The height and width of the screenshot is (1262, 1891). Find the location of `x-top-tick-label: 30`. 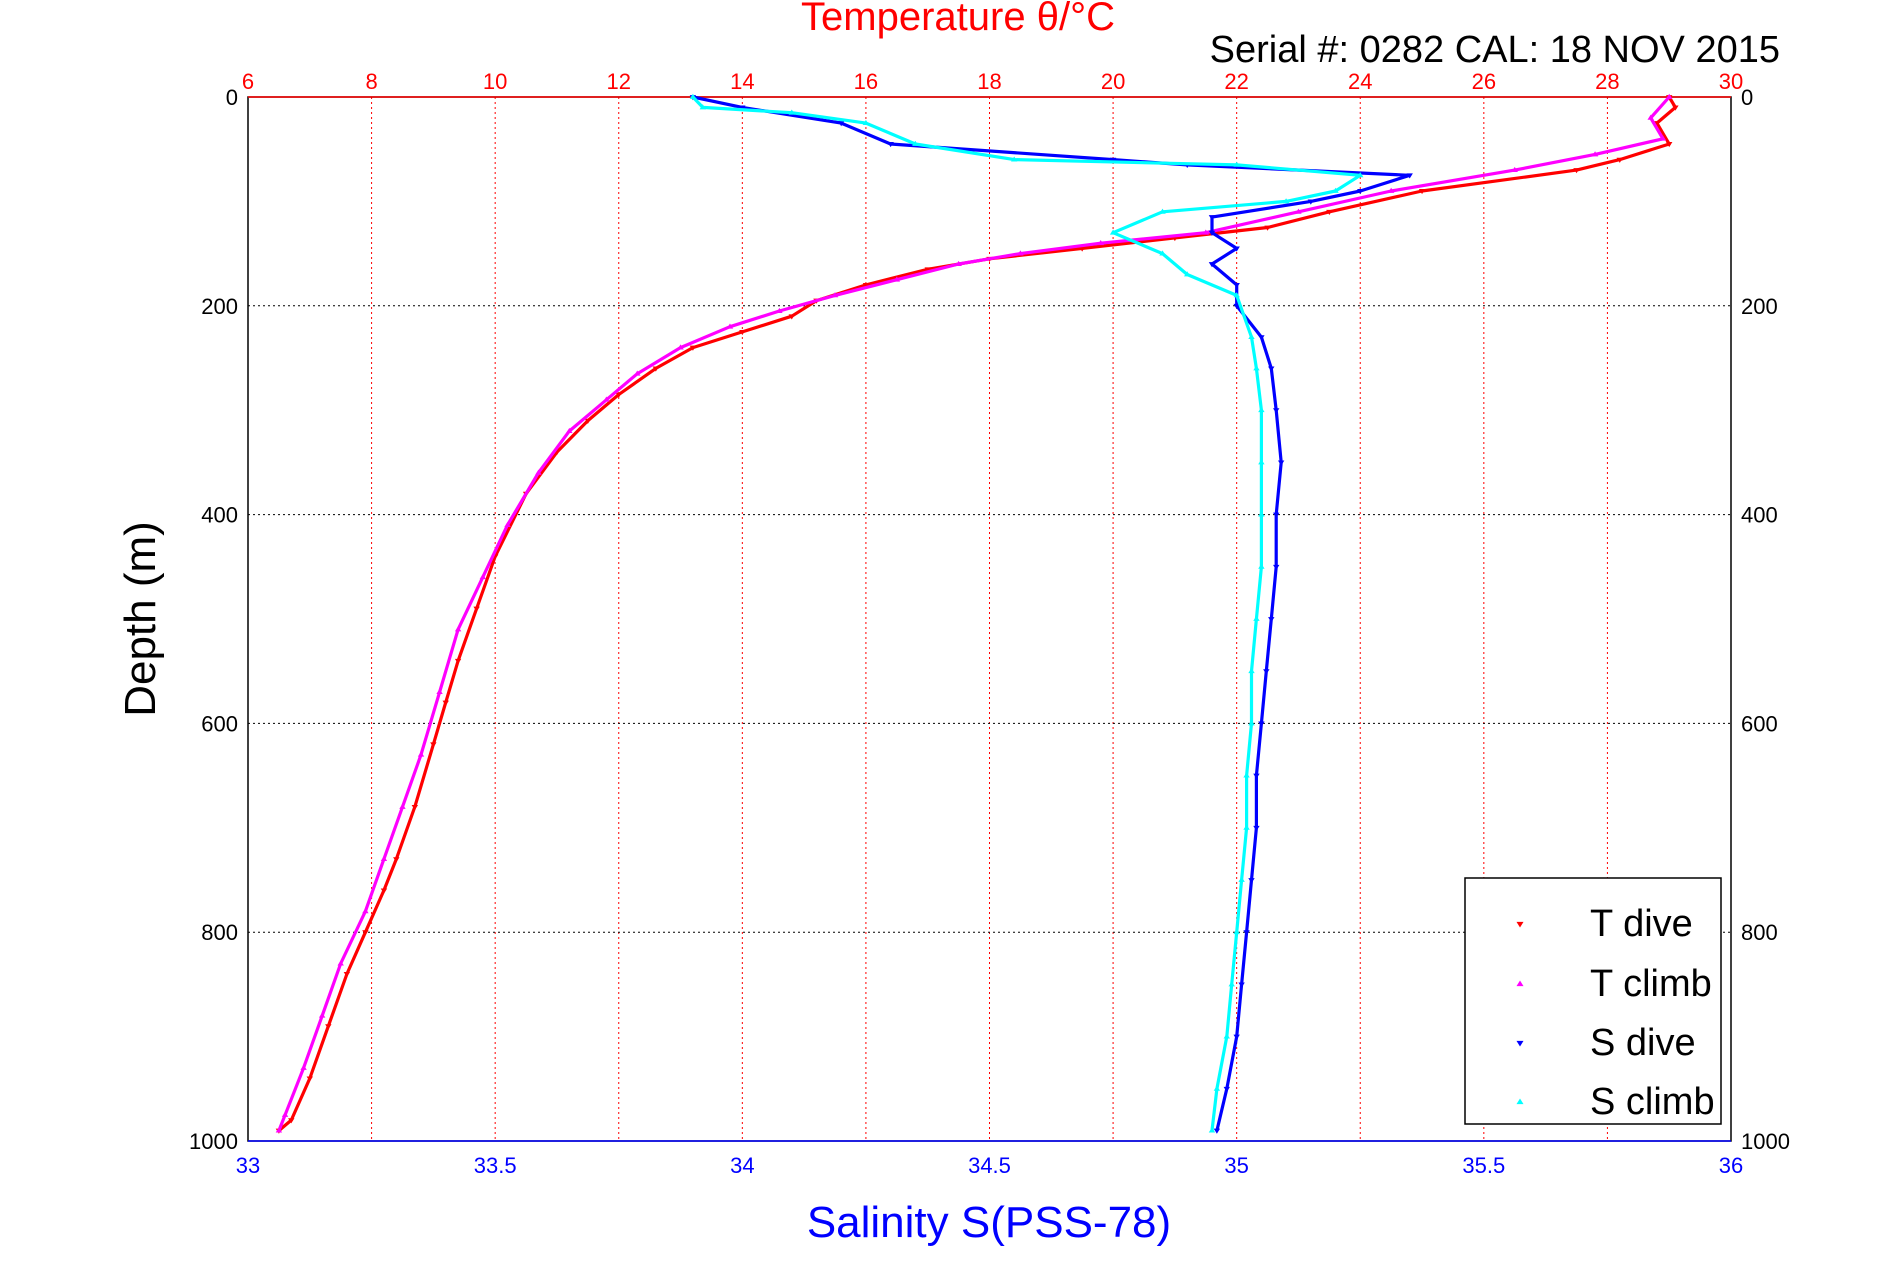

x-top-tick-label: 30 is located at coordinates (1731, 81).